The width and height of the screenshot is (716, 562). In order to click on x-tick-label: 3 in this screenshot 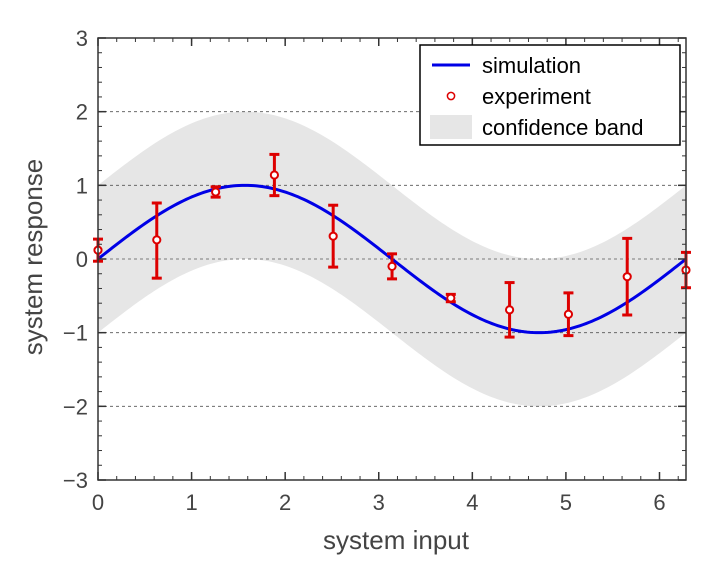, I will do `click(379, 502)`.